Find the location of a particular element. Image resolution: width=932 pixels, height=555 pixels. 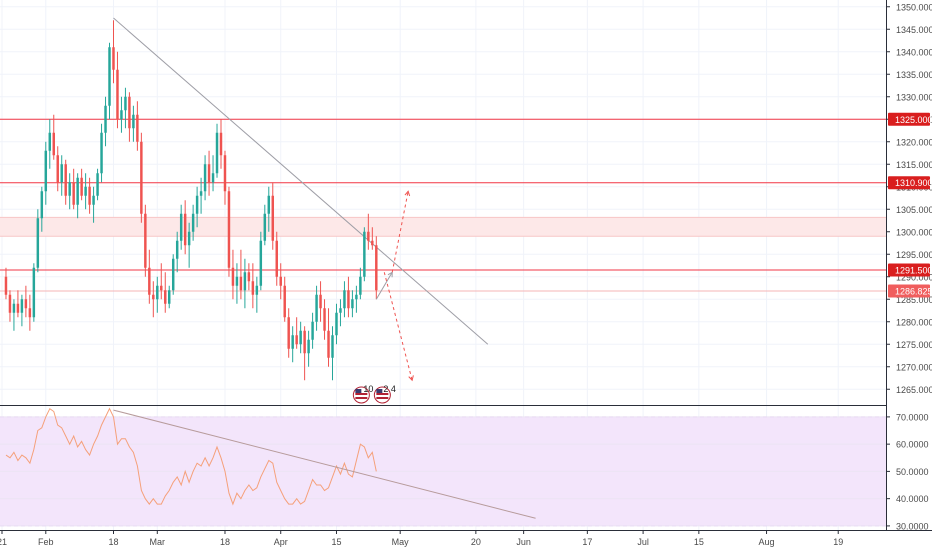

time-tick-label: 18 is located at coordinates (113, 542).